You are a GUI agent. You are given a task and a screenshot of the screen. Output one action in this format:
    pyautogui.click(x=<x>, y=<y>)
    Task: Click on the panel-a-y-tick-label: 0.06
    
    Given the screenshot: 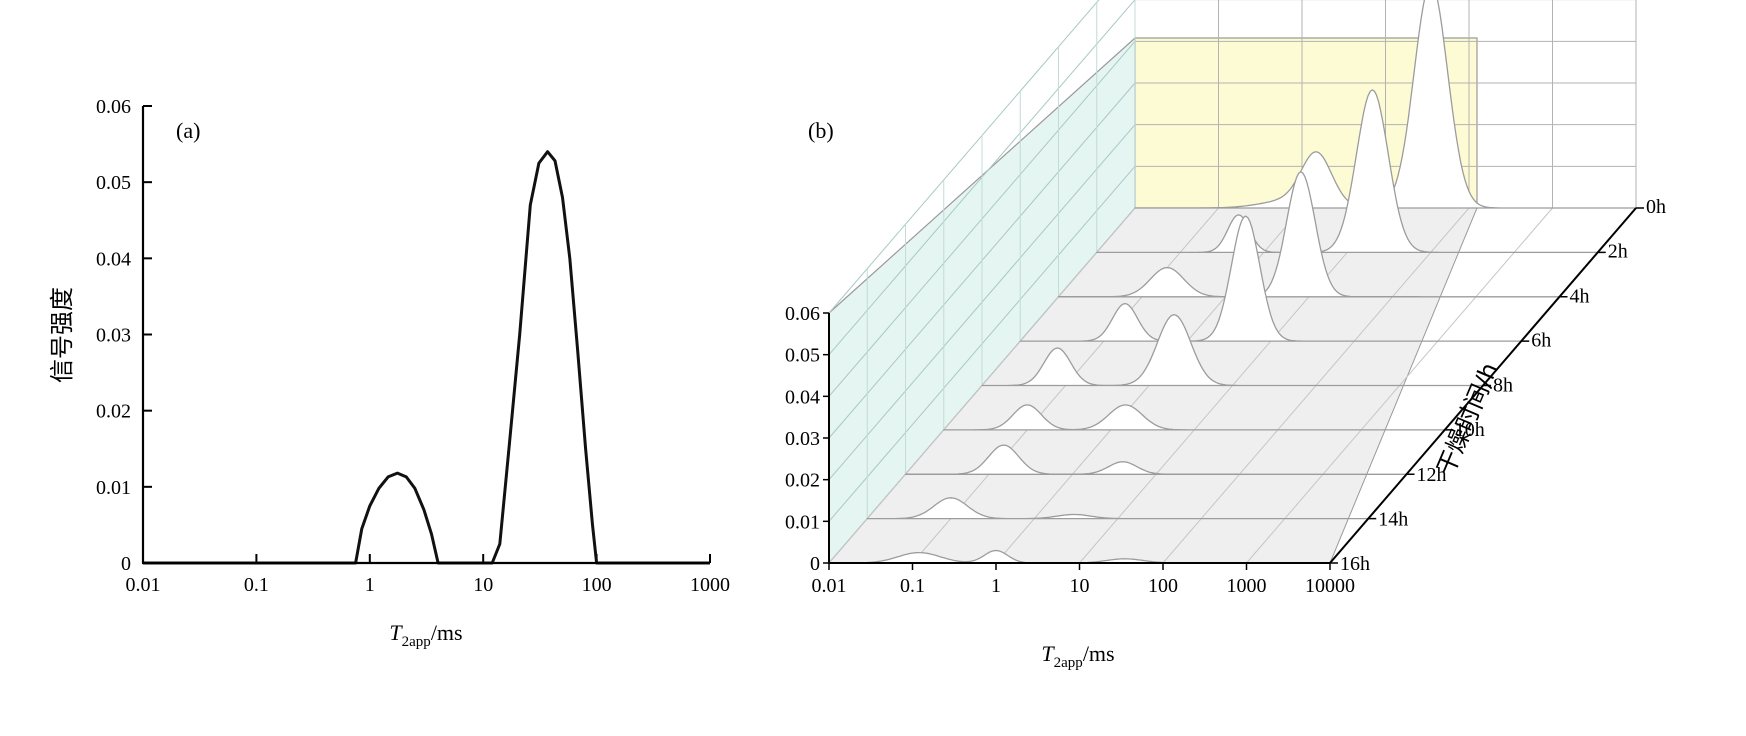 What is the action you would take?
    pyautogui.click(x=113, y=107)
    